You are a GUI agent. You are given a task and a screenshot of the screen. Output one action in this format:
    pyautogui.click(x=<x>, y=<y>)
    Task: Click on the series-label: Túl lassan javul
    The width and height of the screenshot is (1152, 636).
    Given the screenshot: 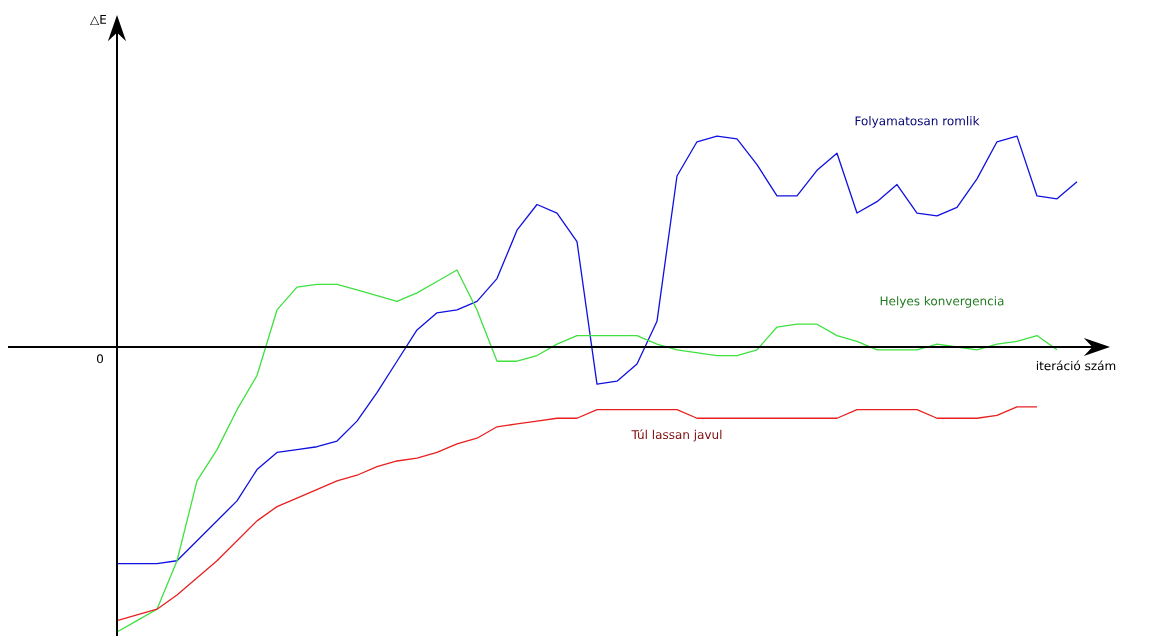 What is the action you would take?
    pyautogui.click(x=676, y=435)
    